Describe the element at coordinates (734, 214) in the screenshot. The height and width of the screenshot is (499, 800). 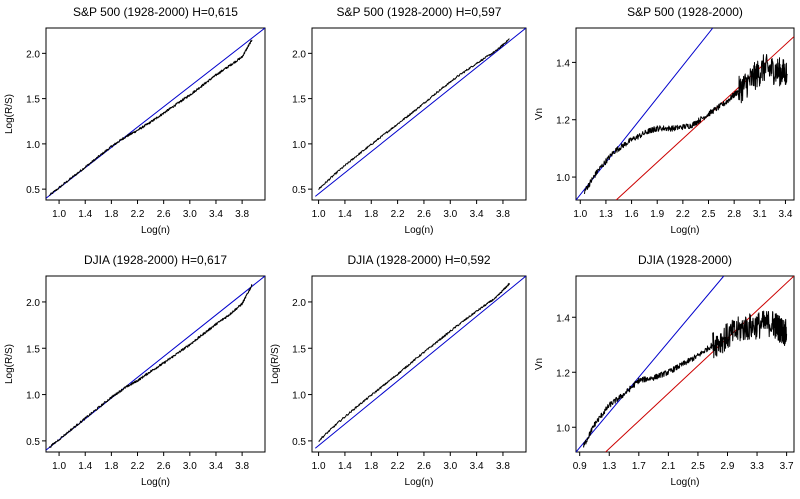
I see `x-tick-label: 2.8` at that location.